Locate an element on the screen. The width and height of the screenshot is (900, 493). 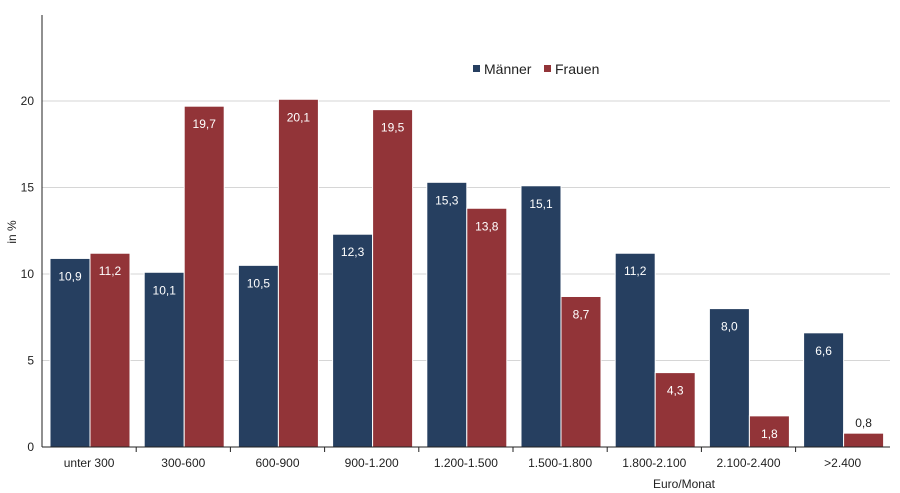
x-axis-label: Euro/Monat is located at coordinates (684, 484).